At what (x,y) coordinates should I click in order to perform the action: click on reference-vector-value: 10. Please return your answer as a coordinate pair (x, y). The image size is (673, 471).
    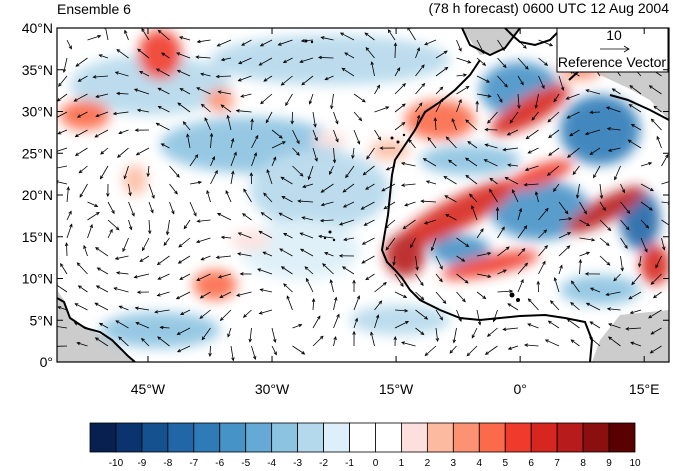
    Looking at the image, I should click on (614, 35).